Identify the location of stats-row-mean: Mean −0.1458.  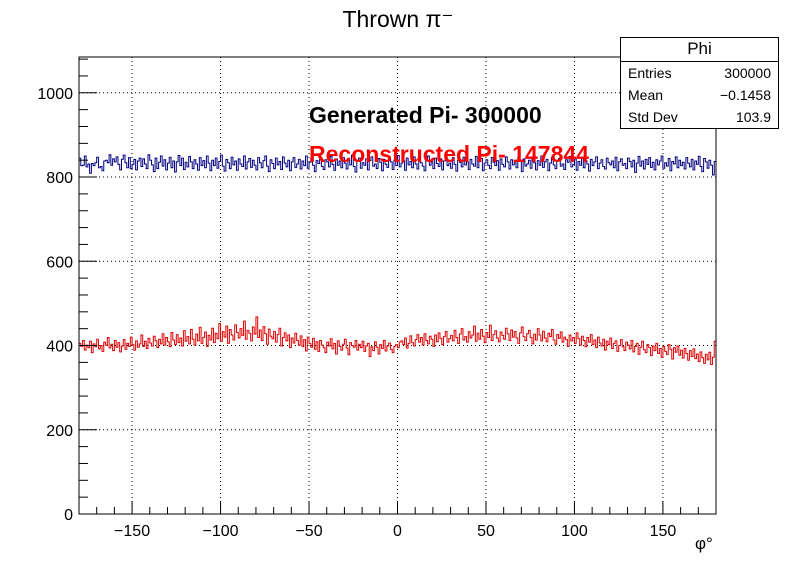
(699, 95).